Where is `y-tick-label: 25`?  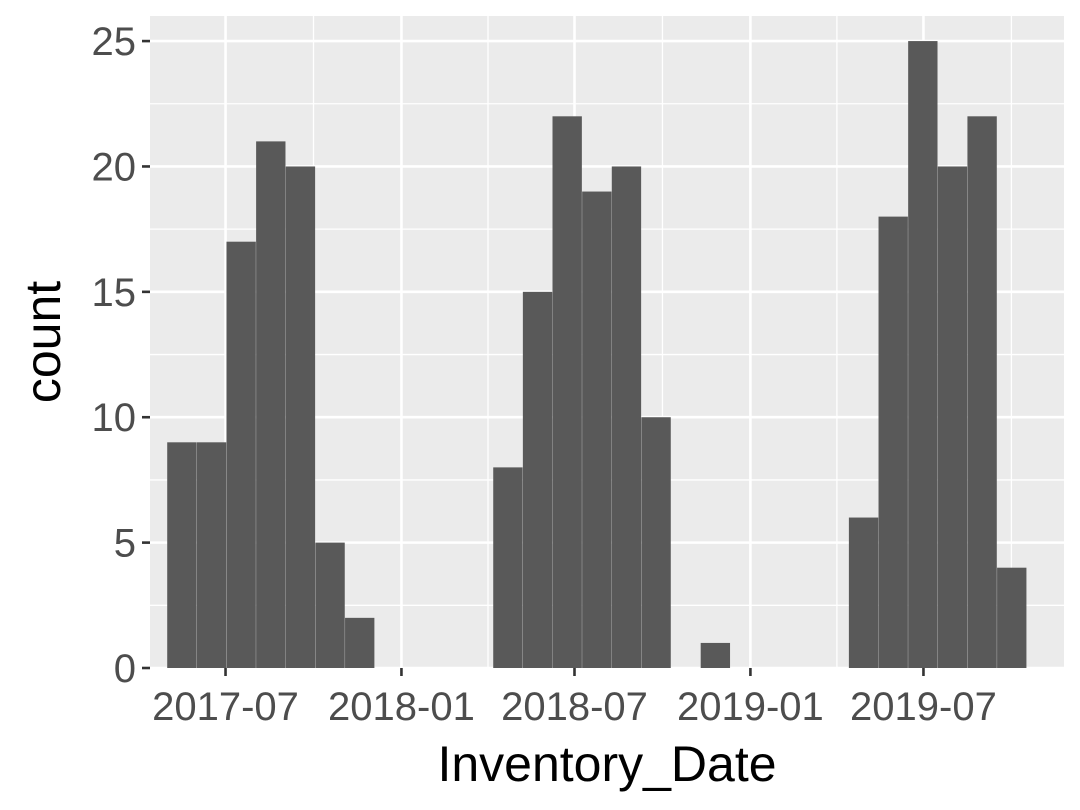
y-tick-label: 25 is located at coordinates (114, 42).